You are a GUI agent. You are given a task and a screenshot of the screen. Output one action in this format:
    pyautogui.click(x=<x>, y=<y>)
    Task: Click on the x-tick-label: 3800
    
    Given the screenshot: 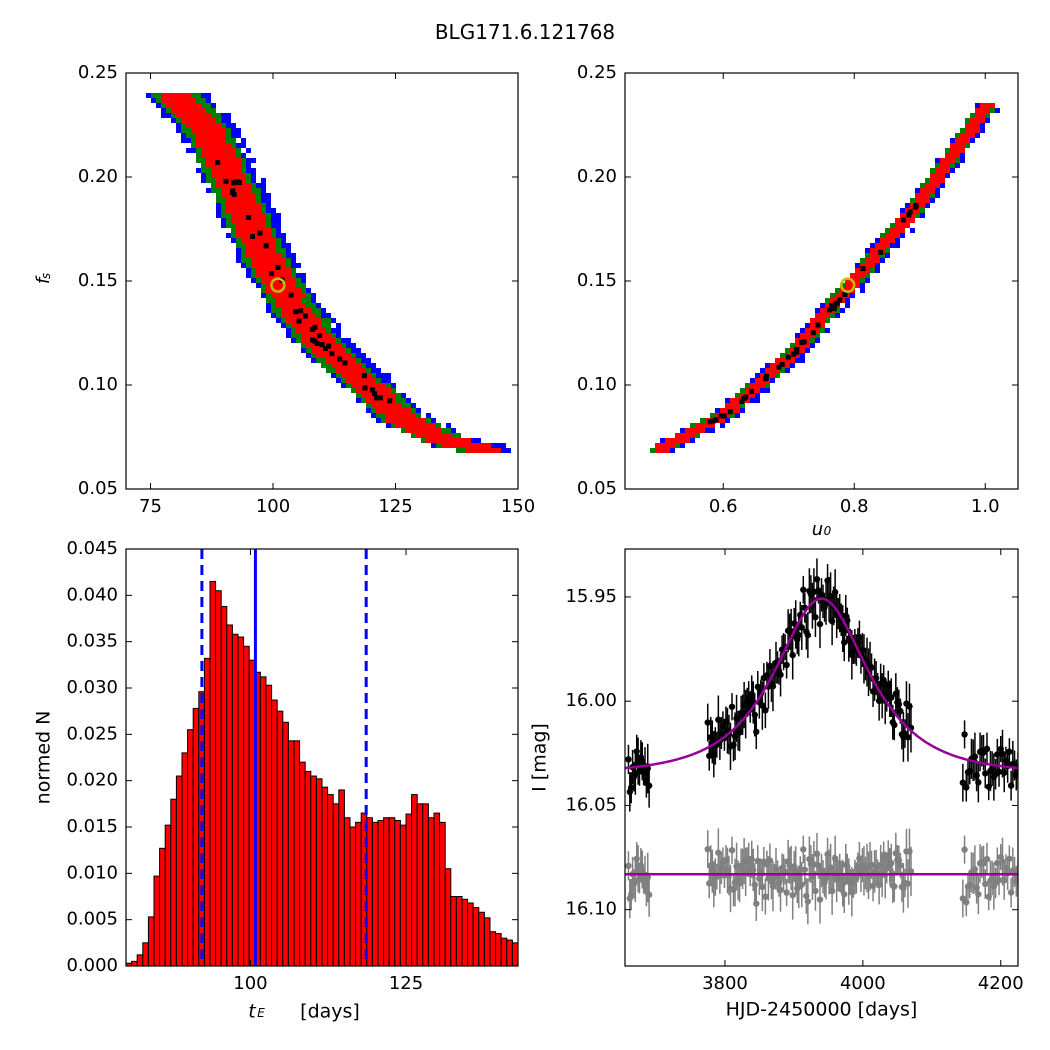 What is the action you would take?
    pyautogui.click(x=725, y=983)
    